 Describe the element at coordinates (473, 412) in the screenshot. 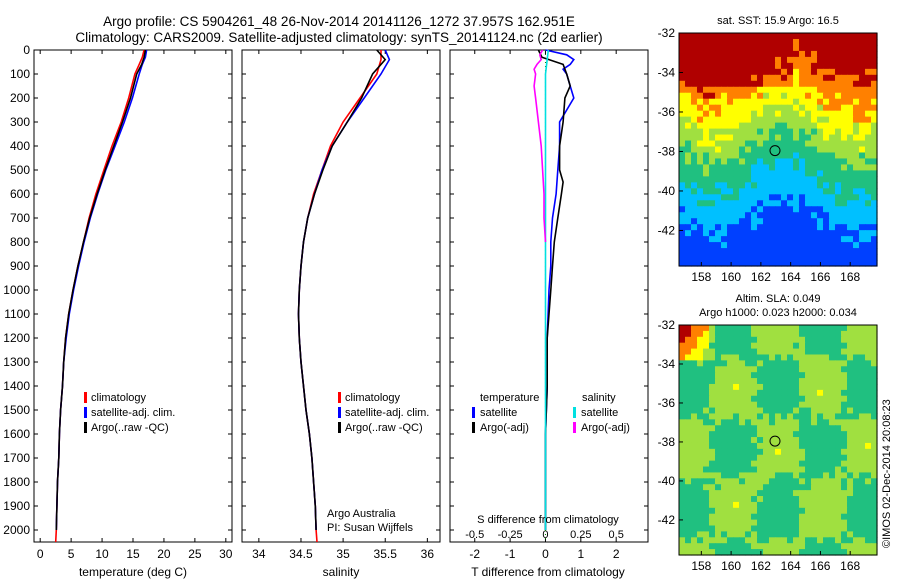

I see `legend-swatch-temp-satellite` at that location.